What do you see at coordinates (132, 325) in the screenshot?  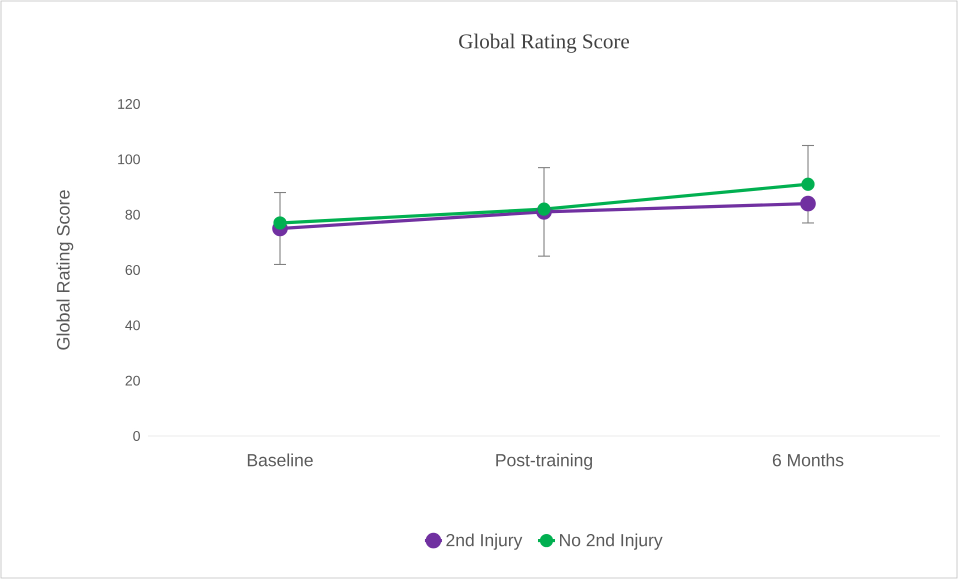 I see `y-tick-label: 40` at bounding box center [132, 325].